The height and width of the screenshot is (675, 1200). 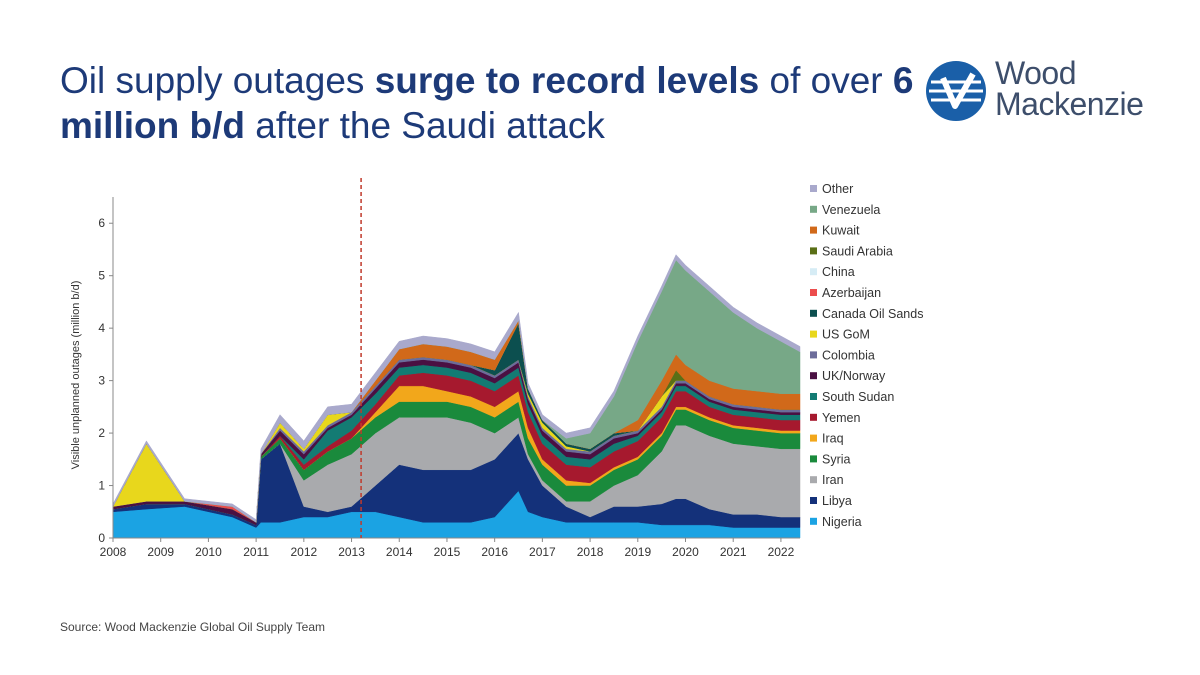 I want to click on y-tick-label: 3, so click(x=101, y=381).